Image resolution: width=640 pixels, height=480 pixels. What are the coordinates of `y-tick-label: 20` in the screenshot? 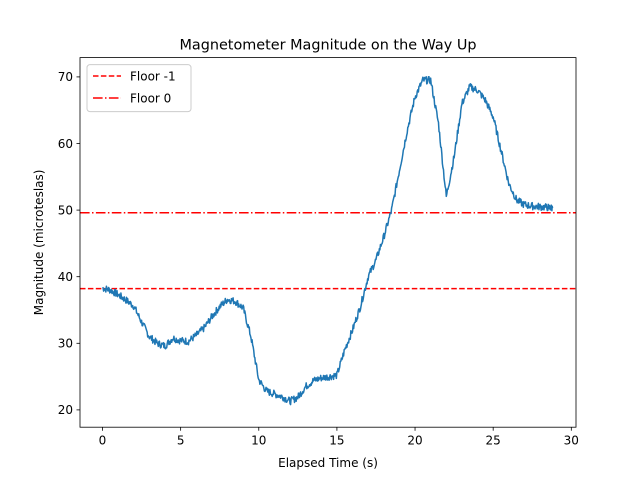 It's located at (65, 410).